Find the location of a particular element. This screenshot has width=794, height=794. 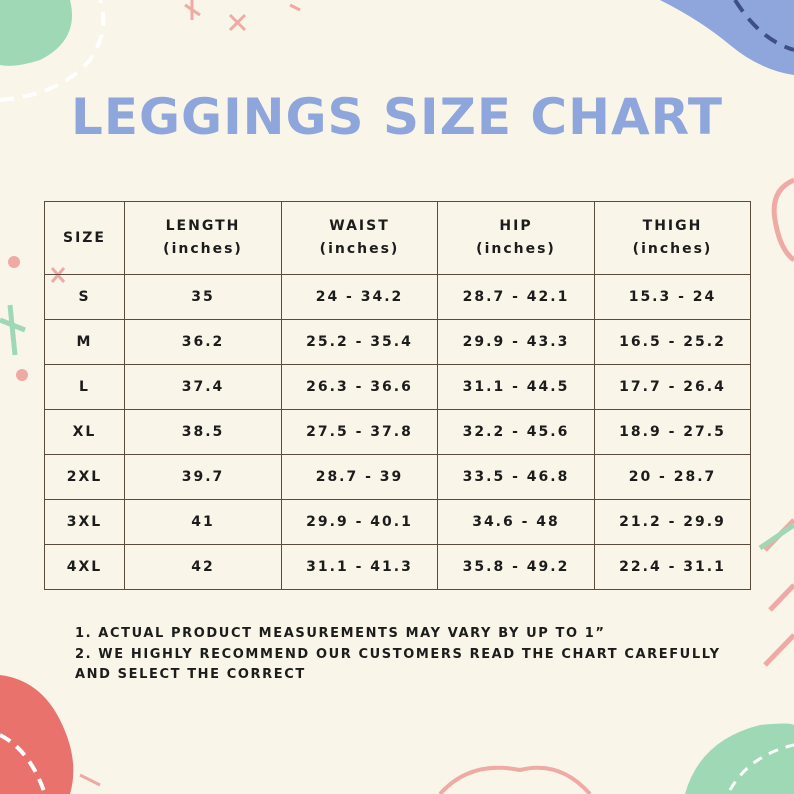

cell: 36.2 is located at coordinates (203, 342).